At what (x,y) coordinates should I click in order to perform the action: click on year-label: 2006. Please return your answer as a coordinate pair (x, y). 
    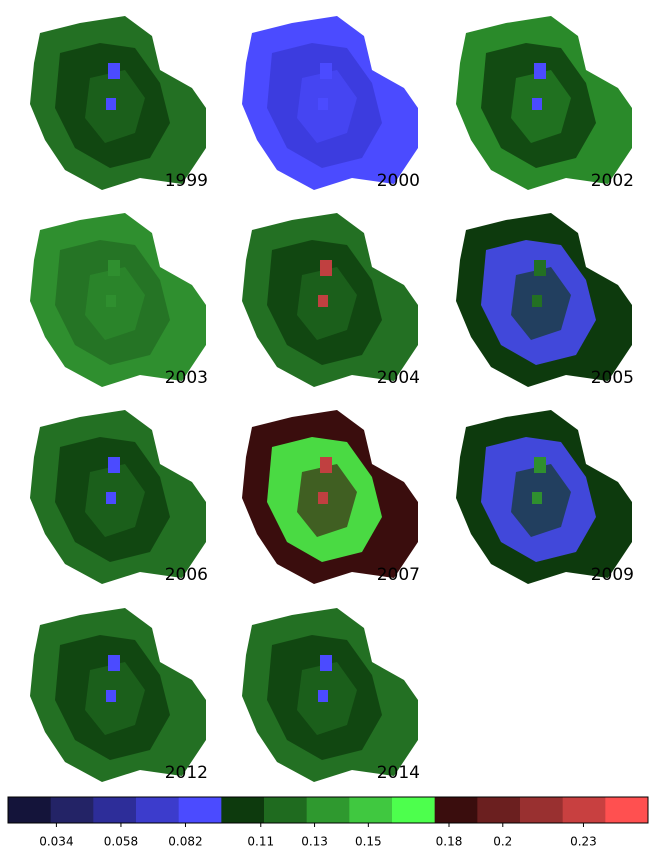
    Looking at the image, I should click on (186, 575).